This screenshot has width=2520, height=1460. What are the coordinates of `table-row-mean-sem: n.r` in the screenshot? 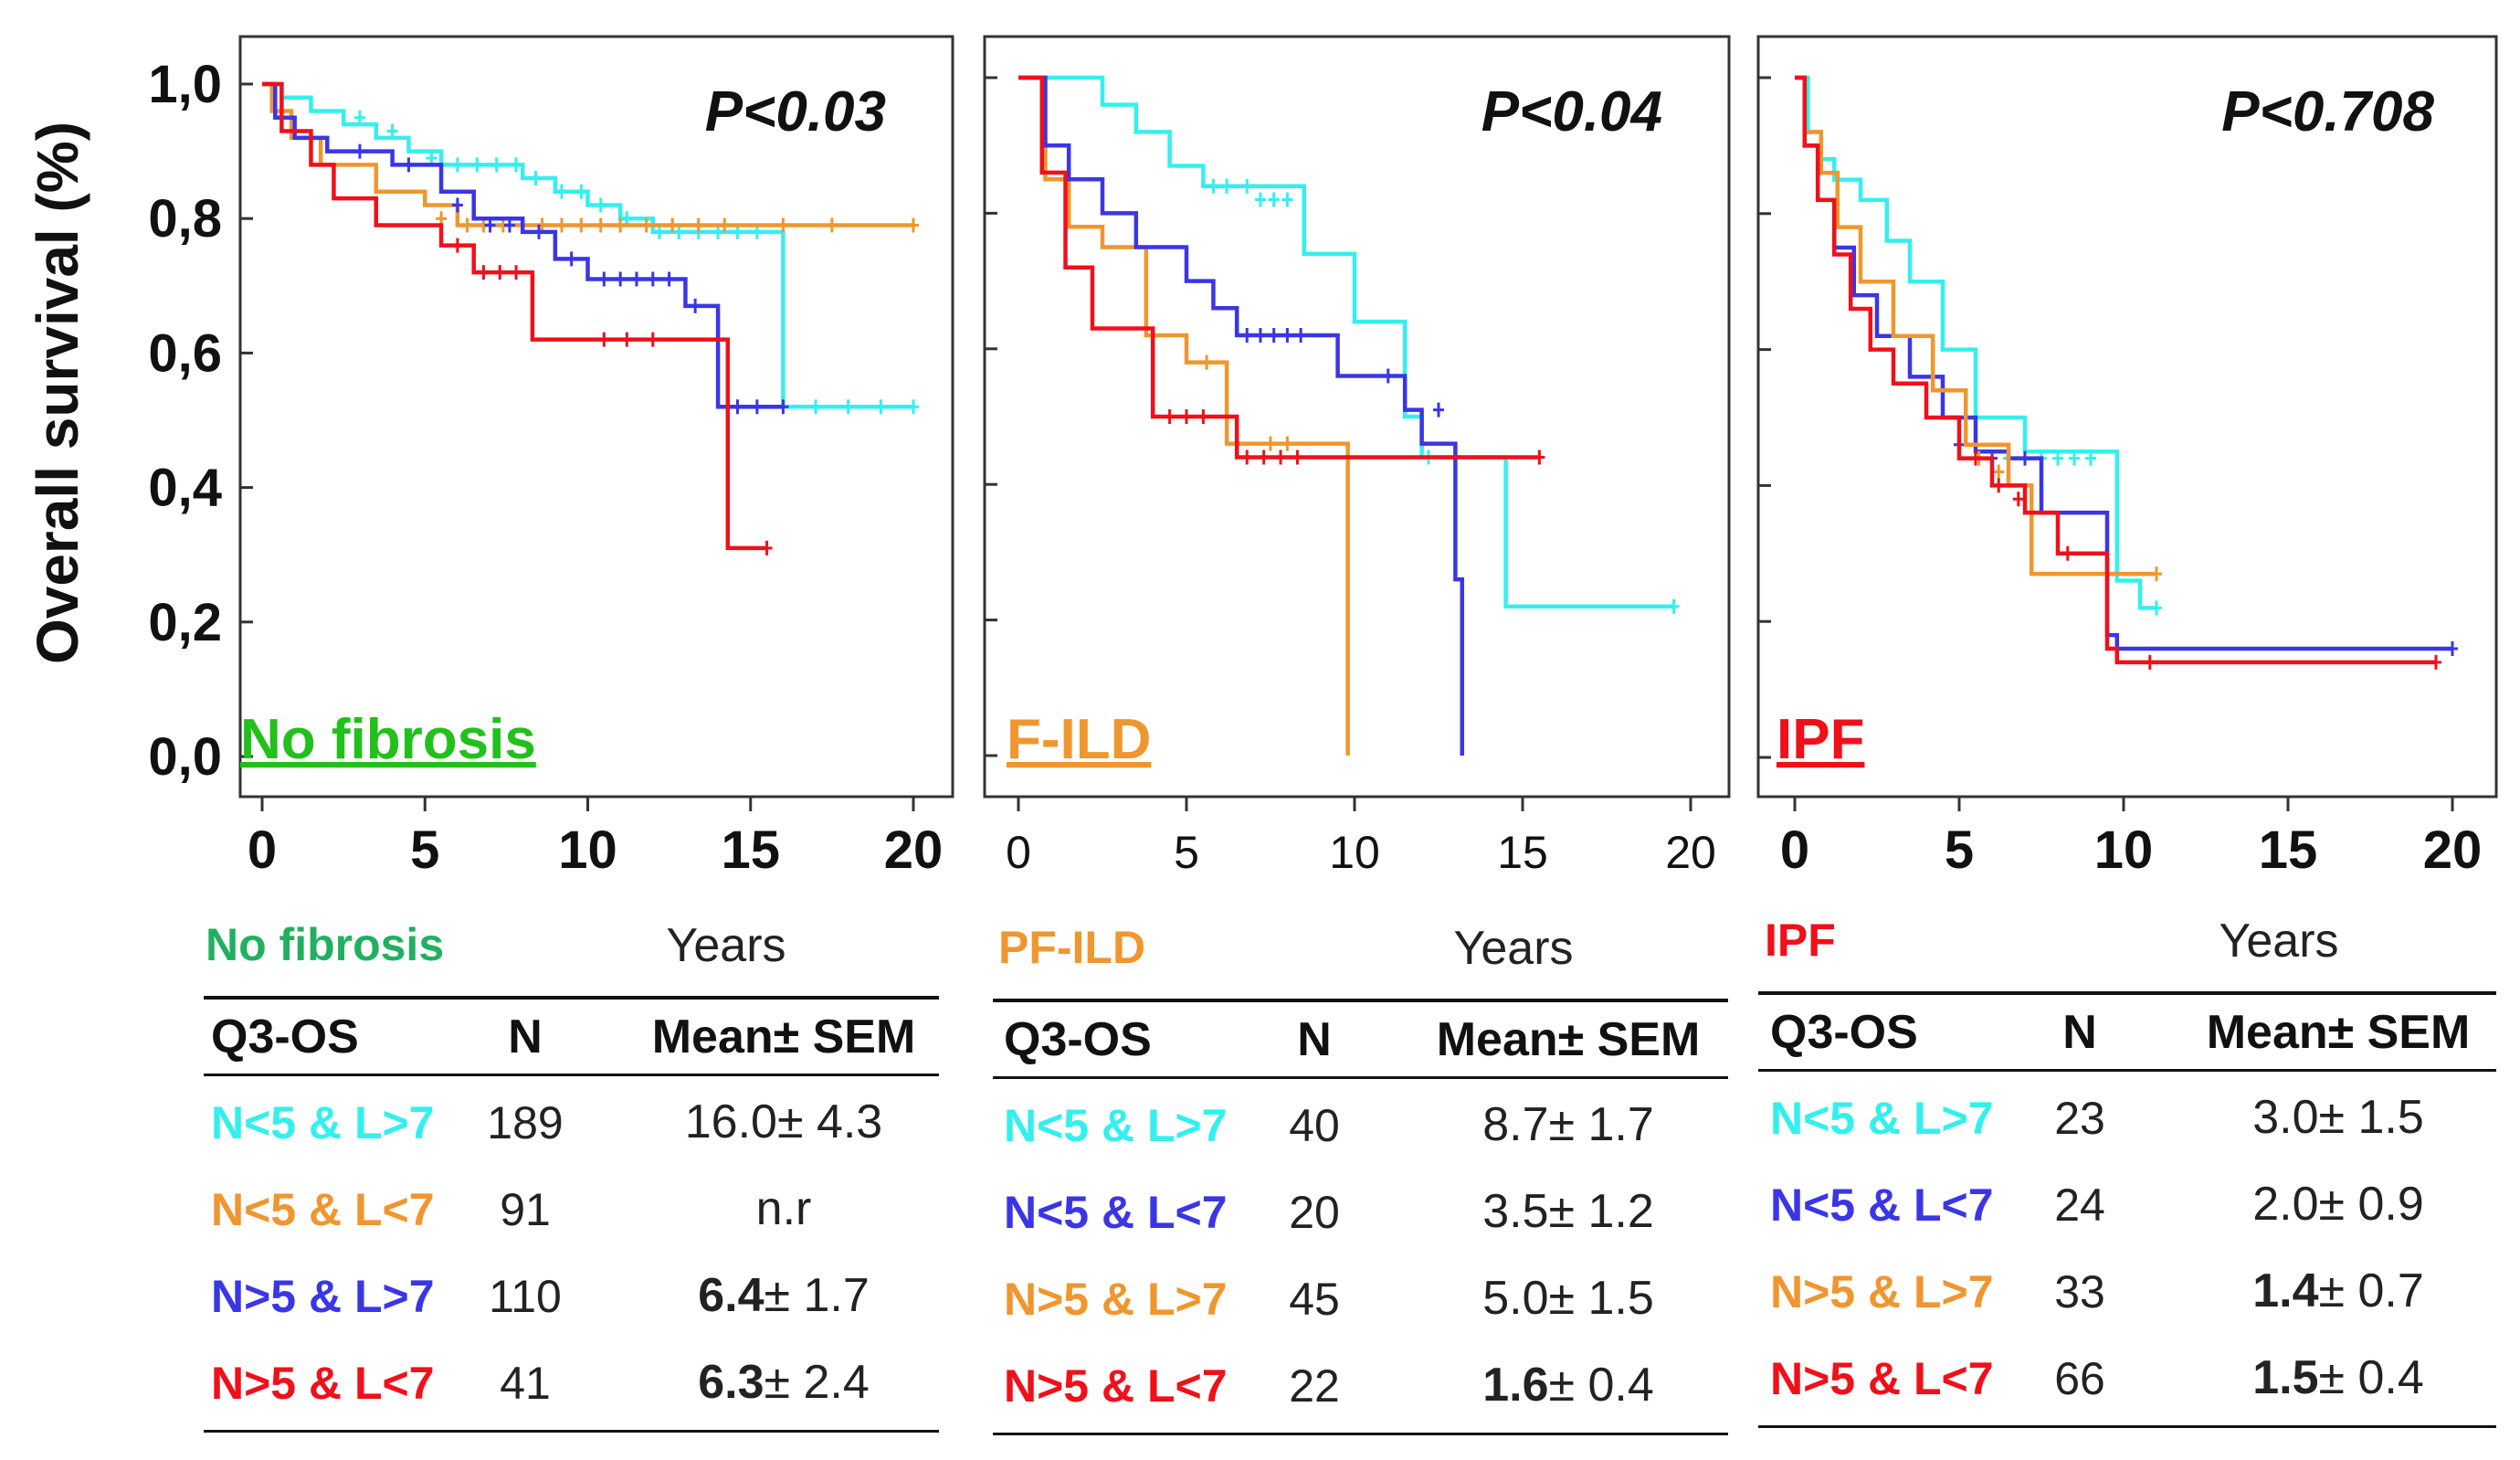 It's located at (783, 1208).